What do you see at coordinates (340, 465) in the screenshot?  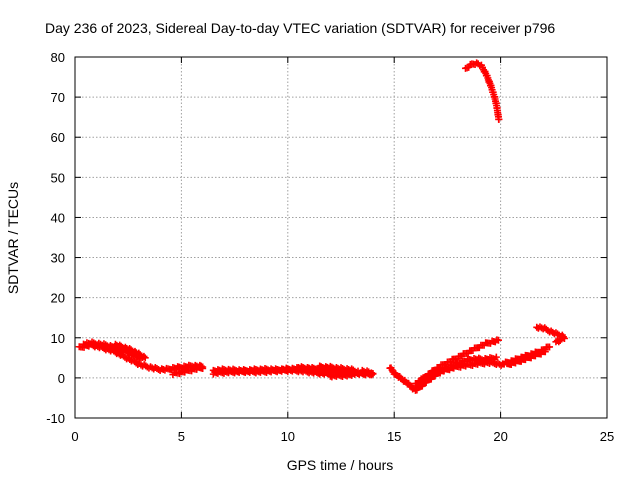 I see `x-axis-label: GPS time / hours` at bounding box center [340, 465].